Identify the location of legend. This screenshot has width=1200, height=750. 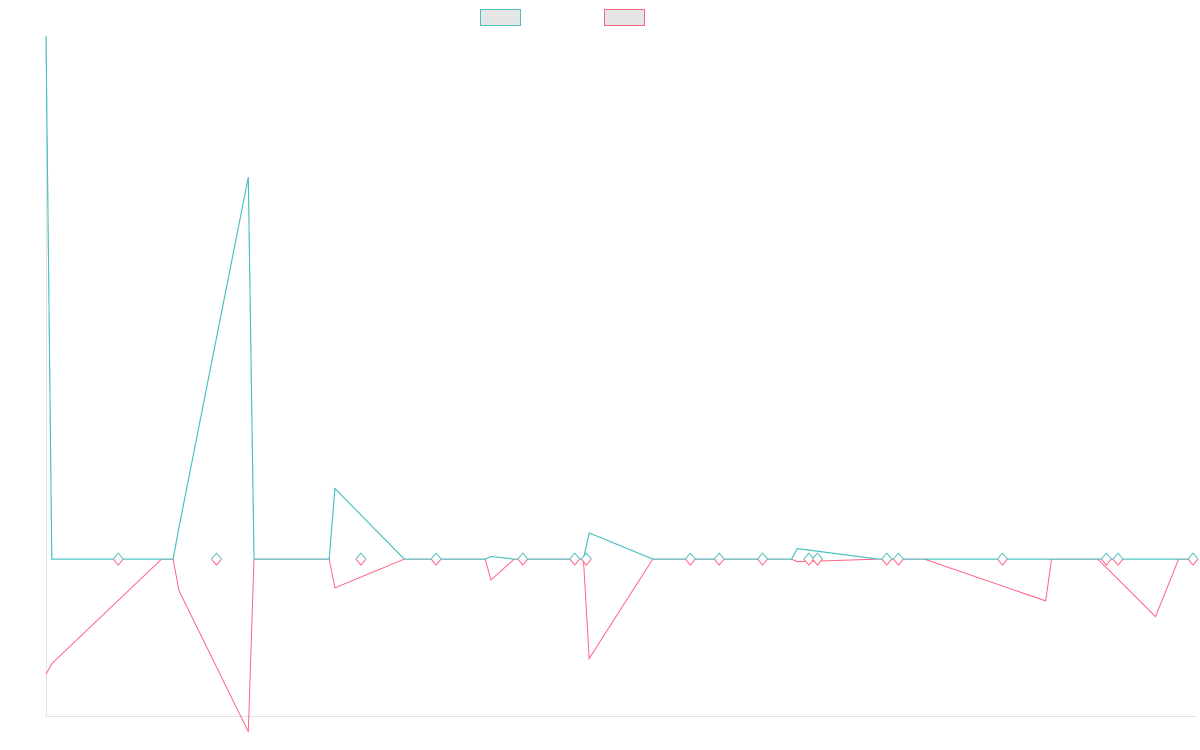
(562, 17).